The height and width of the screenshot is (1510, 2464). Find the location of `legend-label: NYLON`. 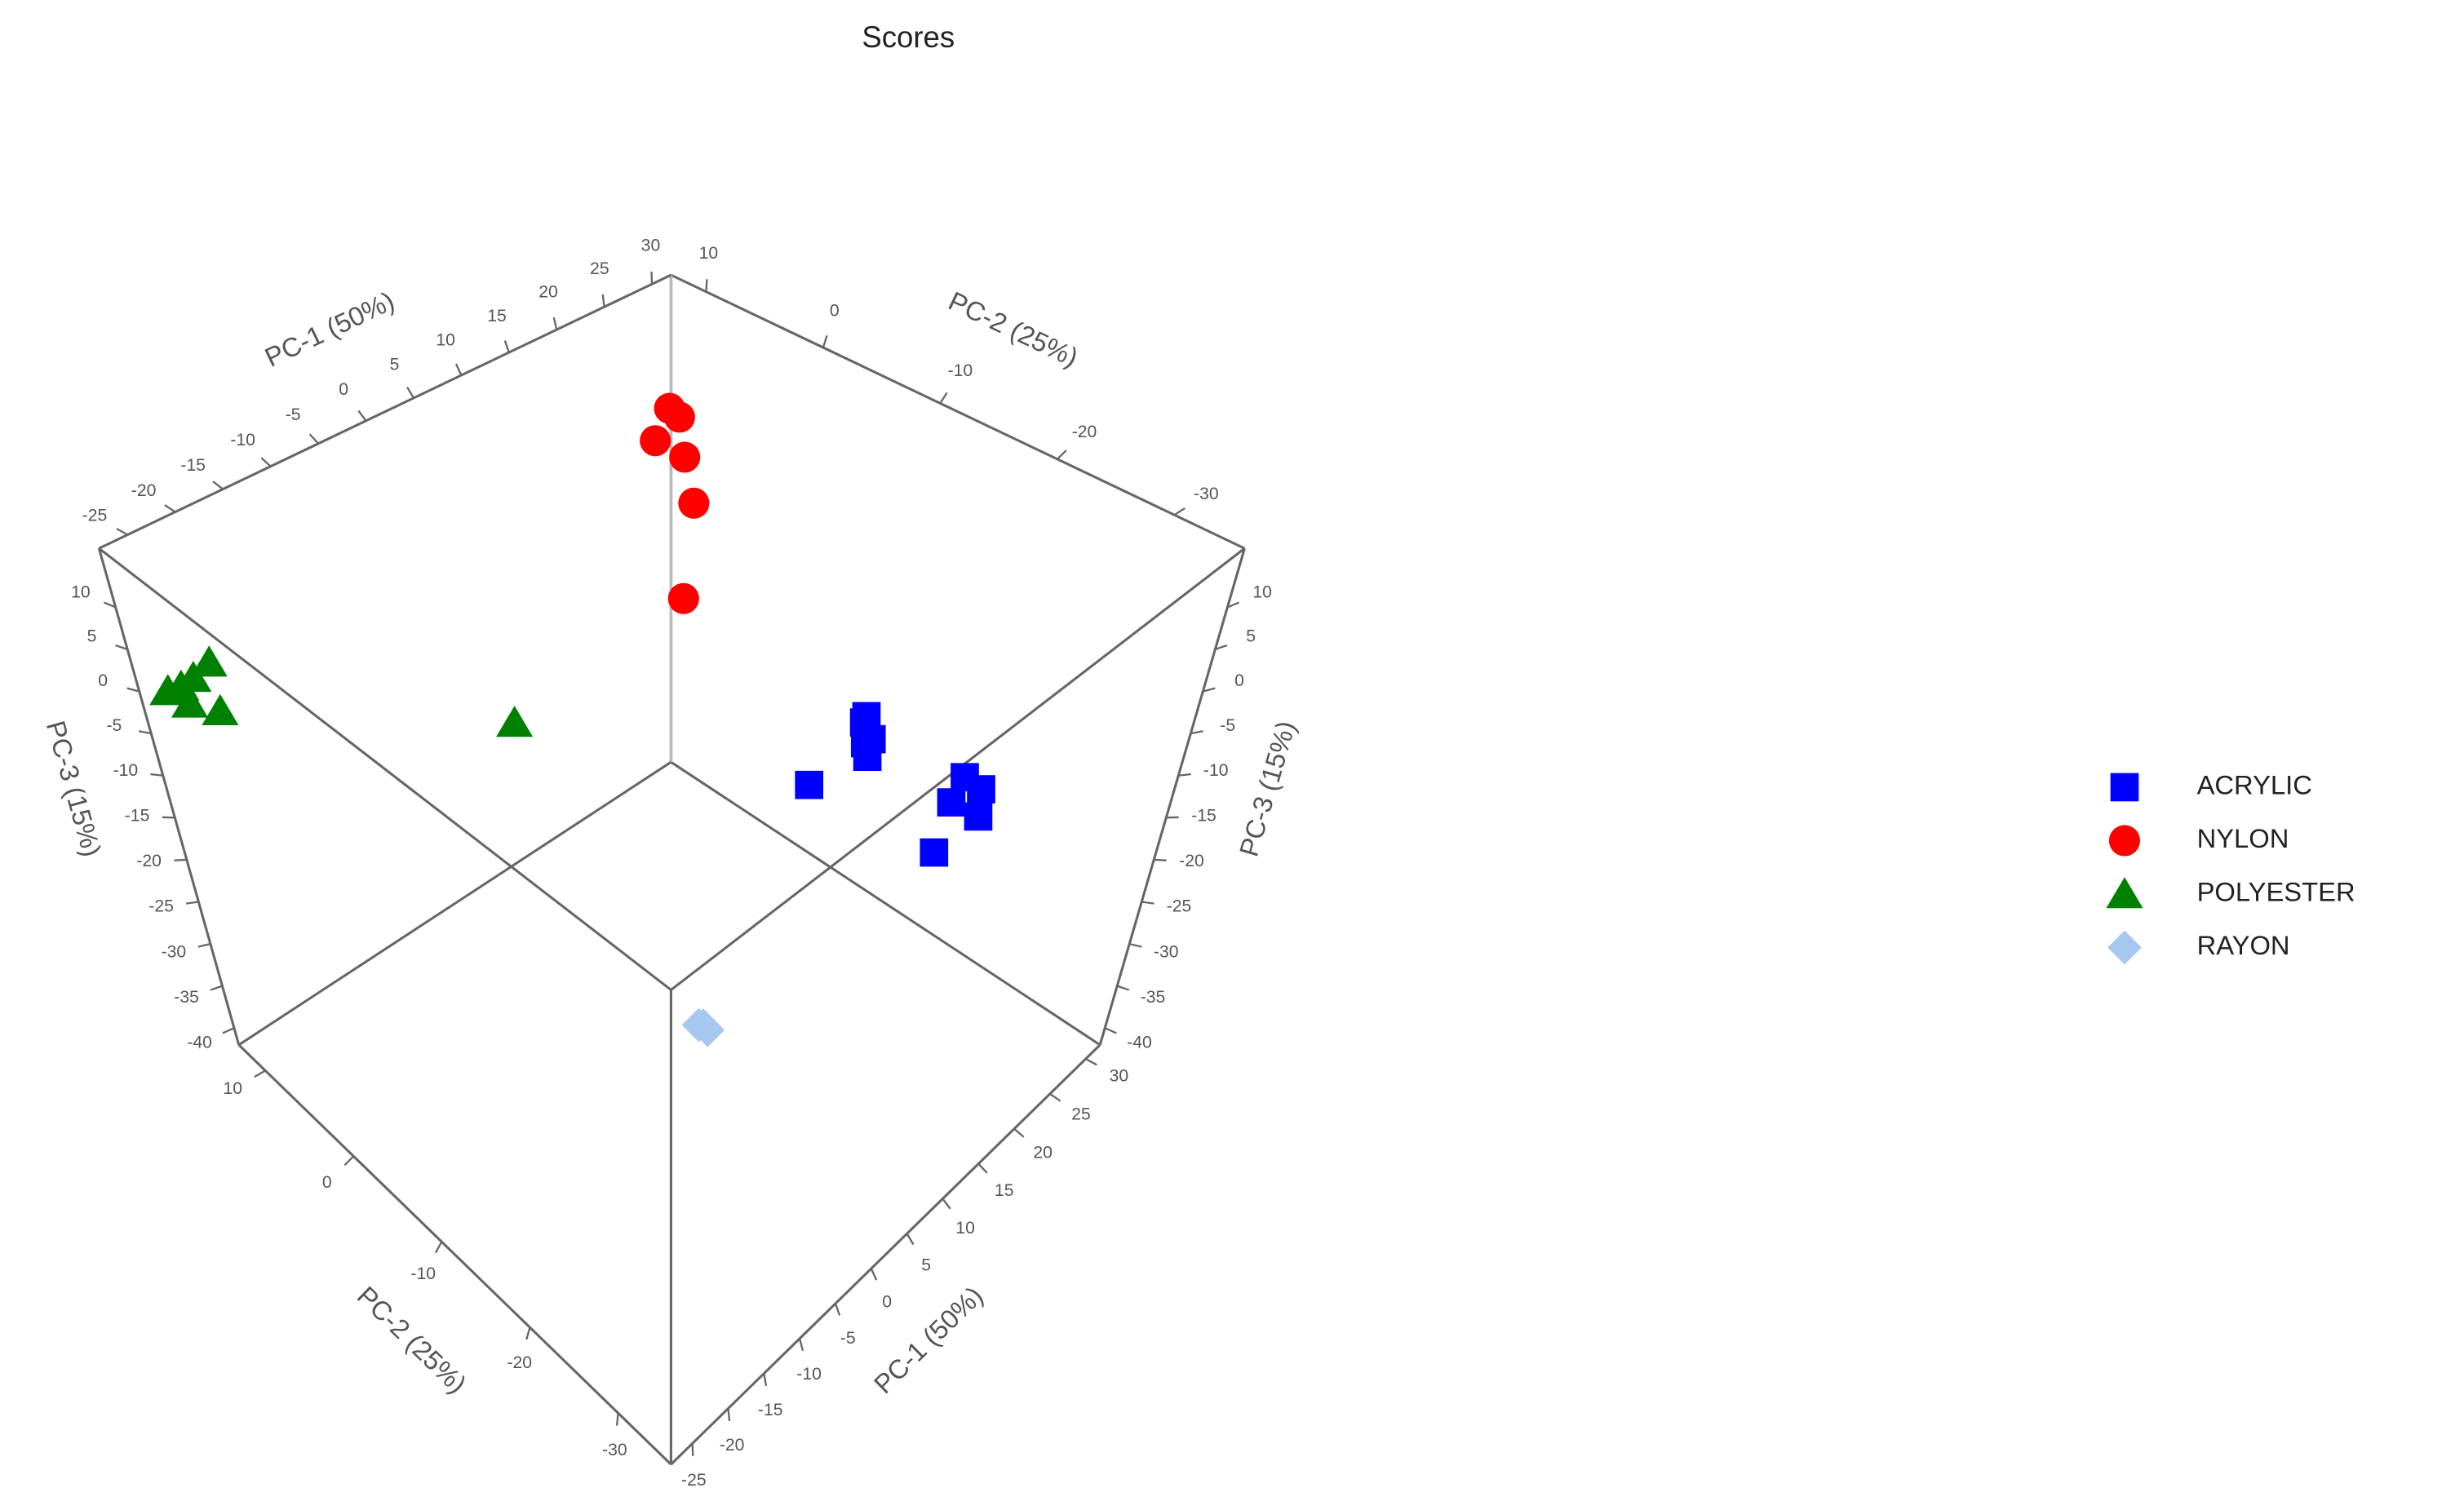

legend-label: NYLON is located at coordinates (2243, 838).